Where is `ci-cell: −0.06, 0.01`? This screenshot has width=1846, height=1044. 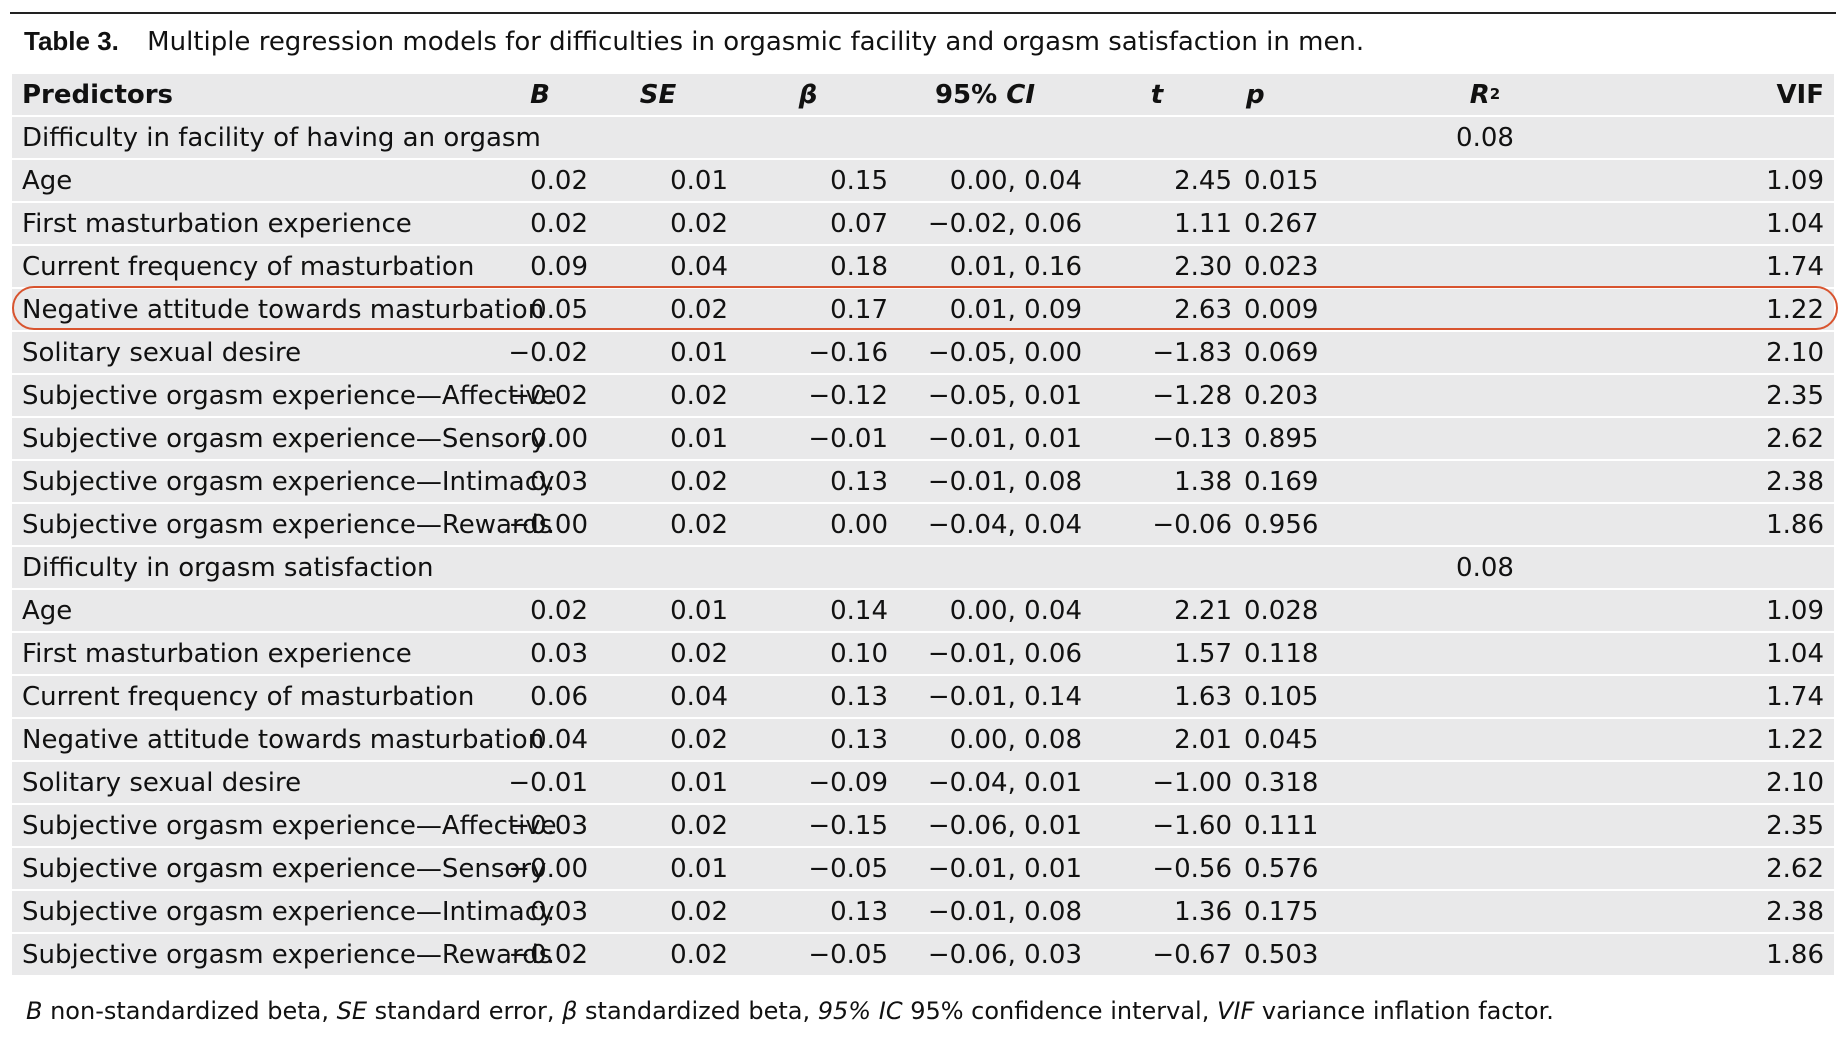 ci-cell: −0.06, 0.01 is located at coordinates (985, 825).